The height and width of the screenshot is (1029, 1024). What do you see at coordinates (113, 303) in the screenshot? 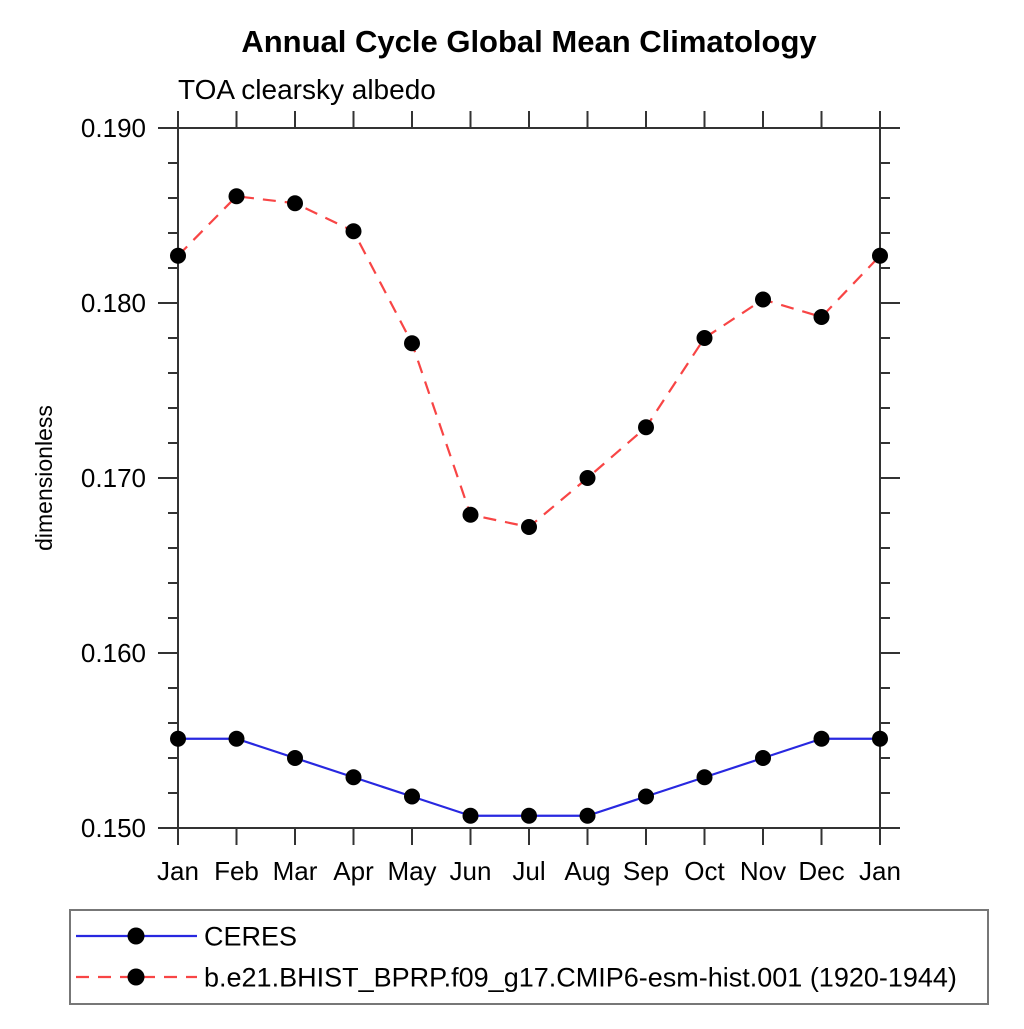
I see `y-tick-label: 0.180` at bounding box center [113, 303].